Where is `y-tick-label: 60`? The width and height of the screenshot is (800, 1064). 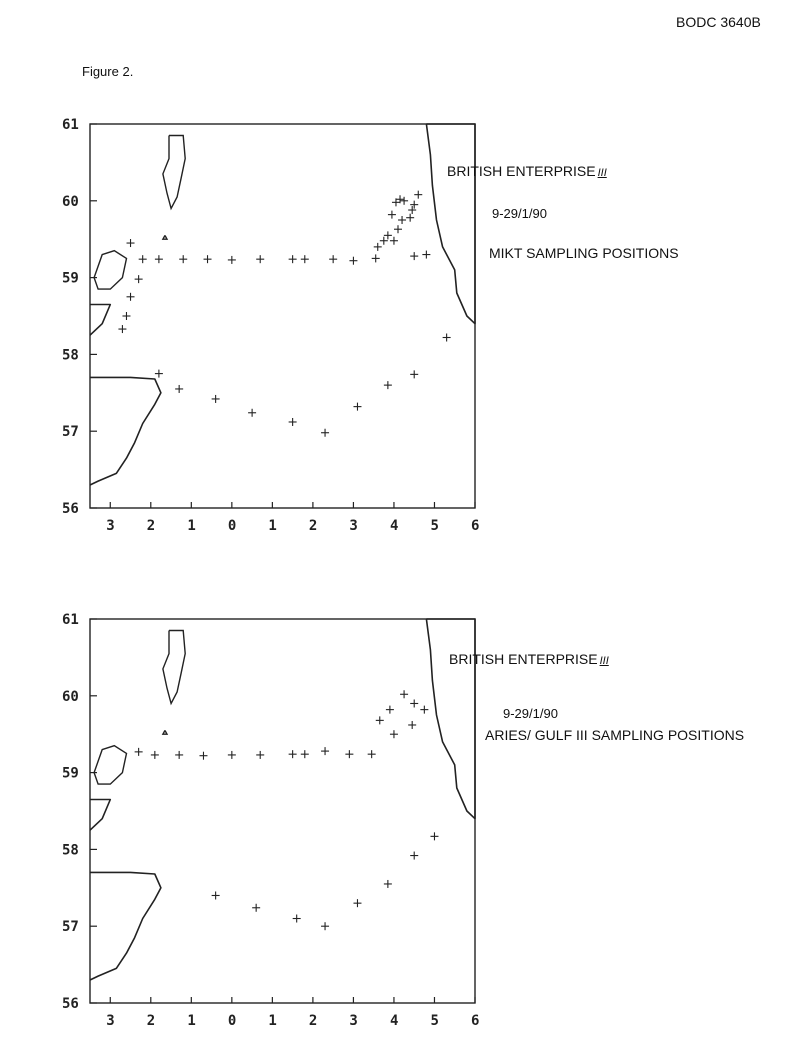
y-tick-label: 60 is located at coordinates (70, 202).